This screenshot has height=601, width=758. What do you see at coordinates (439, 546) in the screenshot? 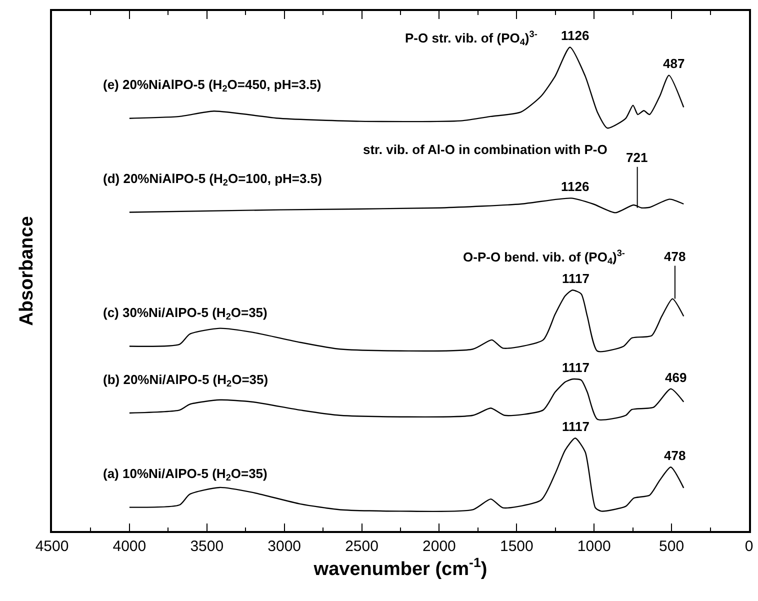
I see `x-tick-label: 2000` at bounding box center [439, 546].